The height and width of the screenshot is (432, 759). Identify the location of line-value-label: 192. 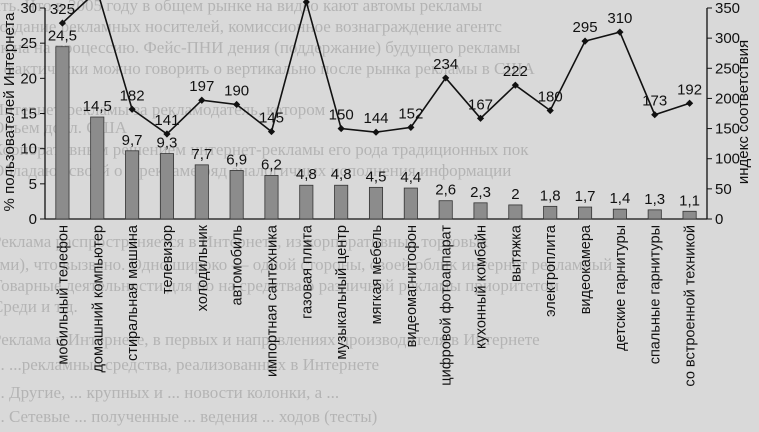
(689, 89).